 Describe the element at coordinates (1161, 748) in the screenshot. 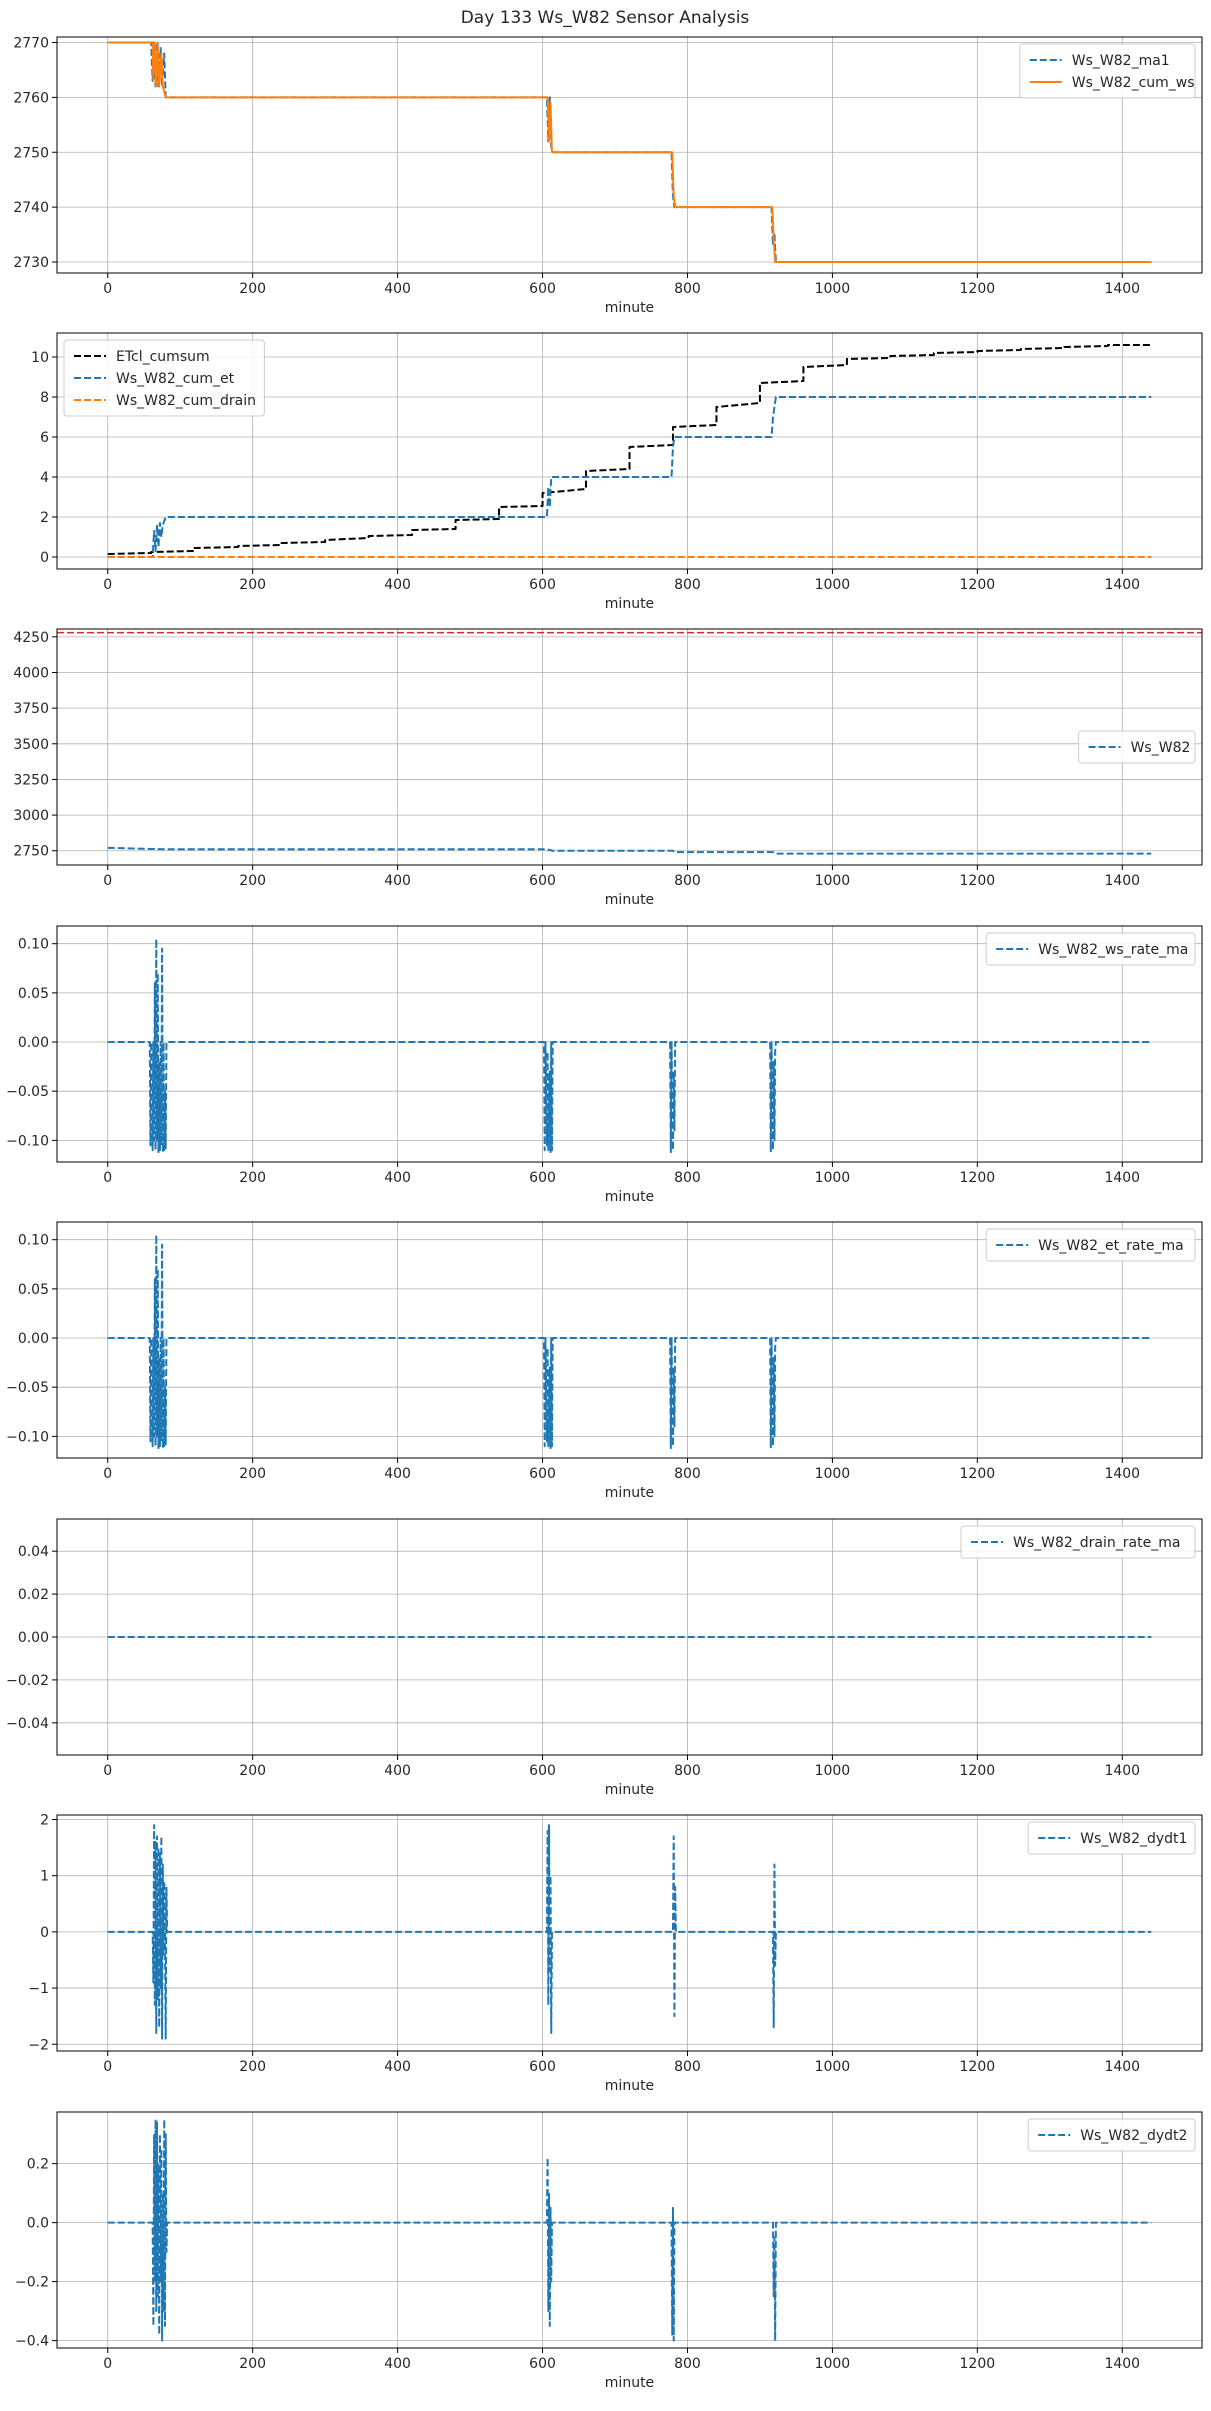

I see `legend-label: Ws_W82` at that location.